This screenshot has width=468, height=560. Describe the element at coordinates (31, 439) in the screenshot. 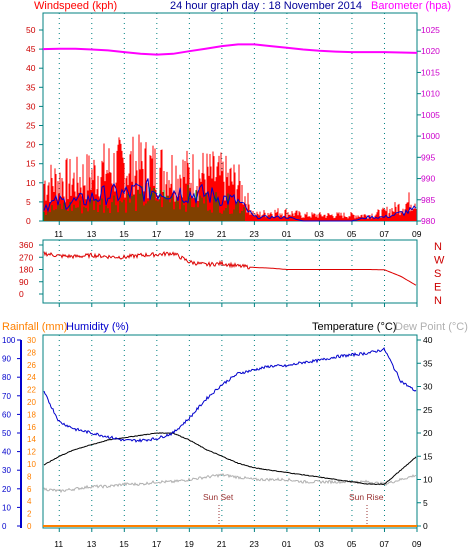

I see `rainfall-tick-label: 14` at that location.